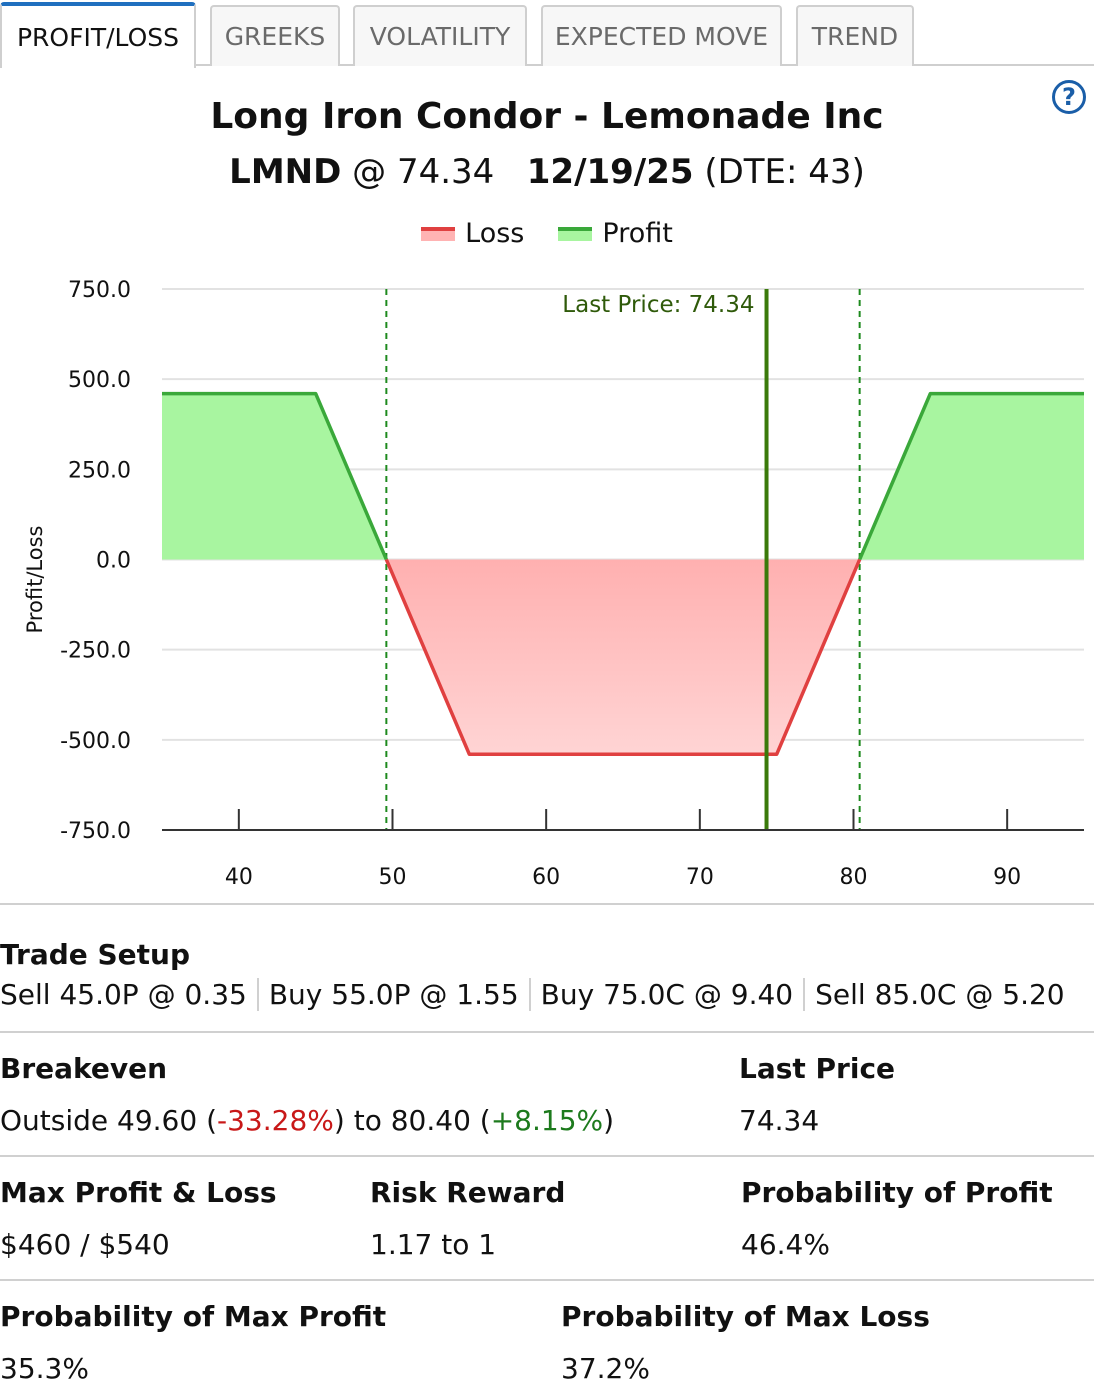 The width and height of the screenshot is (1094, 1396). Describe the element at coordinates (658, 305) in the screenshot. I see `last-price-annotation: Last Price: 74.34` at that location.